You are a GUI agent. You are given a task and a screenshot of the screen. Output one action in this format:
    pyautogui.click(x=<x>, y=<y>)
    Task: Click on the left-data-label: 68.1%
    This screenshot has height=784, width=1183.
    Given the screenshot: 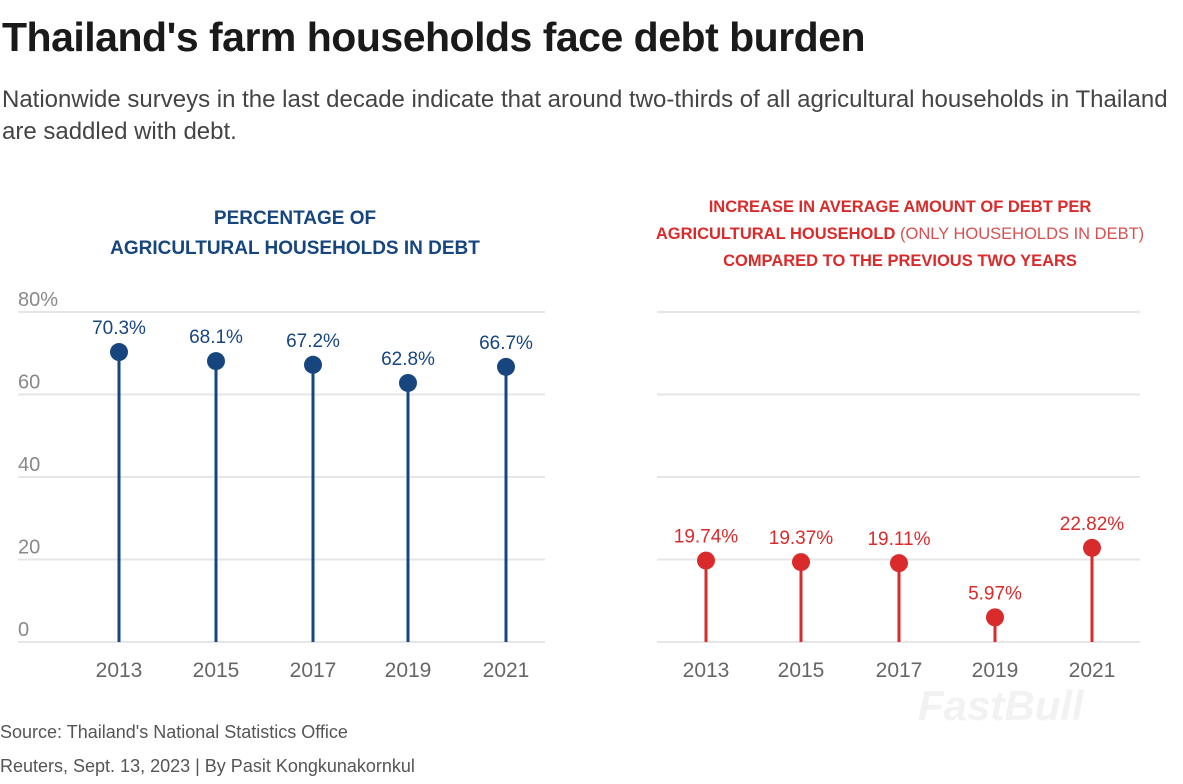 What is the action you would take?
    pyautogui.click(x=216, y=337)
    